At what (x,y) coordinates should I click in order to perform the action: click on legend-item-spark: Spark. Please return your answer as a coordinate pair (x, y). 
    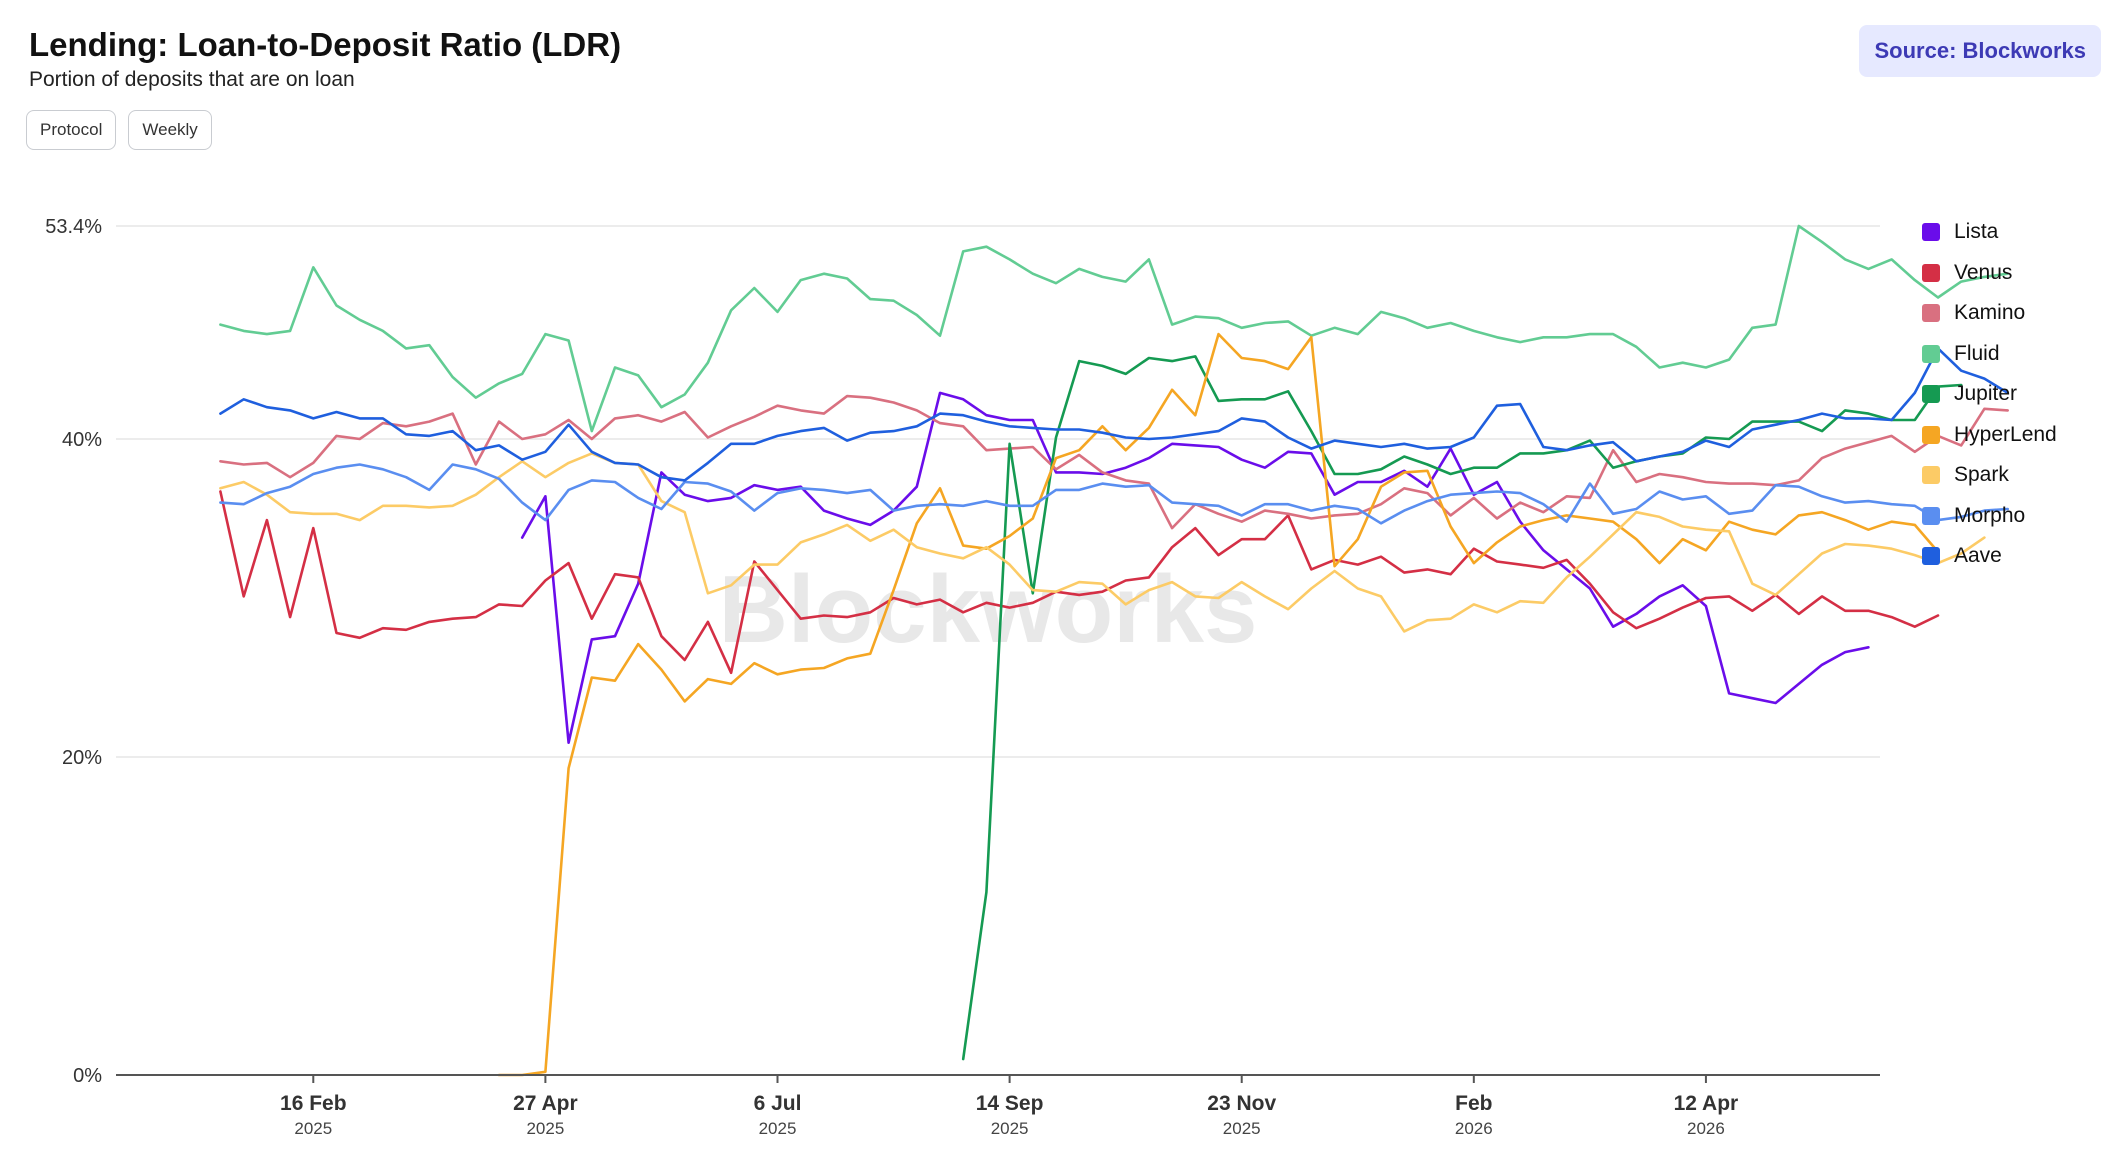
    Looking at the image, I should click on (1989, 475).